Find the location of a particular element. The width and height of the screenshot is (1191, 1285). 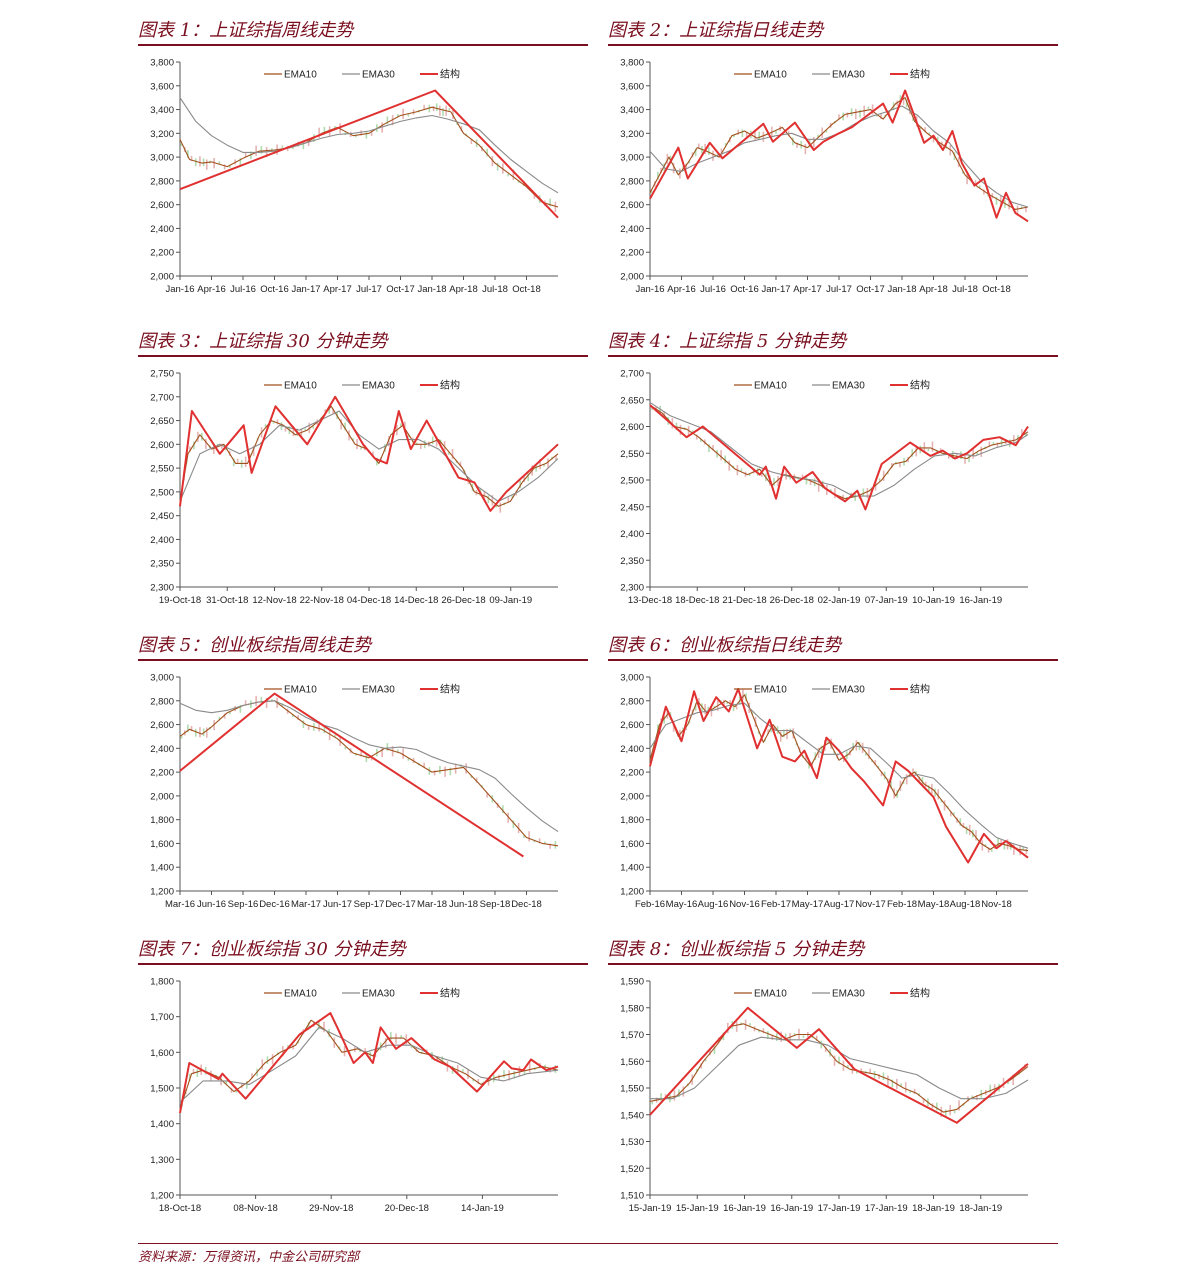

x-tick-label: May-18 is located at coordinates (934, 904).